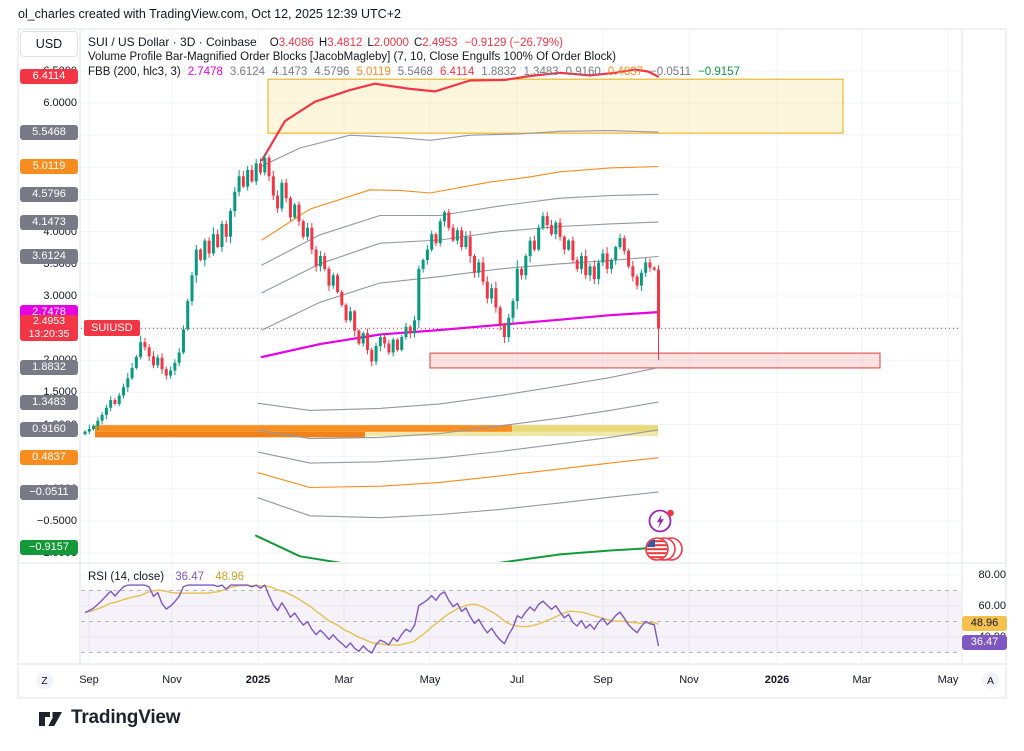 The image size is (1024, 751). Describe the element at coordinates (49, 257) in the screenshot. I see `band-price-label: 3.6124` at that location.